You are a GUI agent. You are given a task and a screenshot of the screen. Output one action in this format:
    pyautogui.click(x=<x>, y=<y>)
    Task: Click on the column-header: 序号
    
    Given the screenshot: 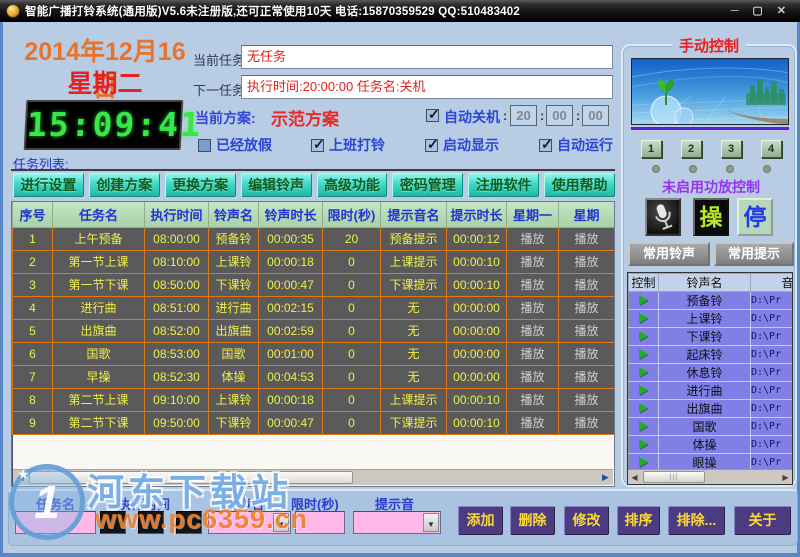 What is the action you would take?
    pyautogui.click(x=32, y=215)
    